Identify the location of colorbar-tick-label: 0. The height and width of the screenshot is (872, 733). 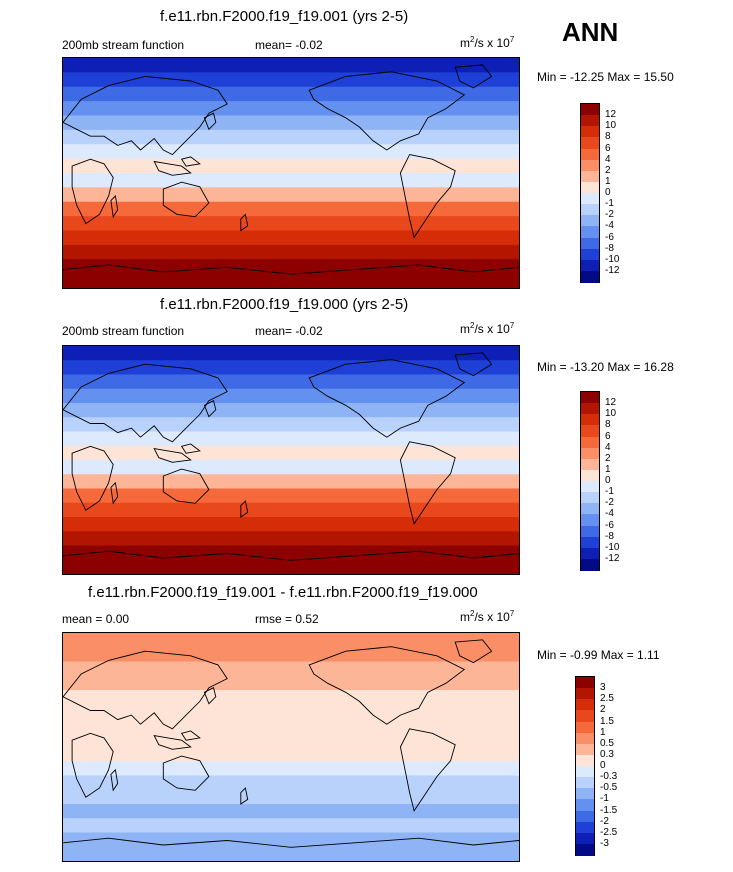
(608, 192).